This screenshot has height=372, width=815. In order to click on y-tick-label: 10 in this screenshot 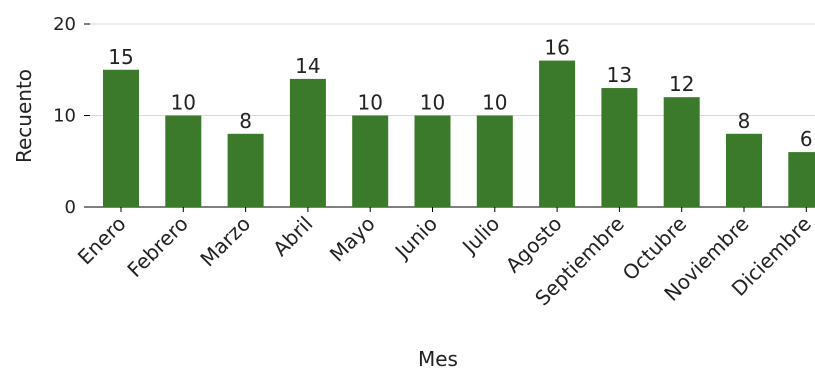, I will do `click(64, 116)`.